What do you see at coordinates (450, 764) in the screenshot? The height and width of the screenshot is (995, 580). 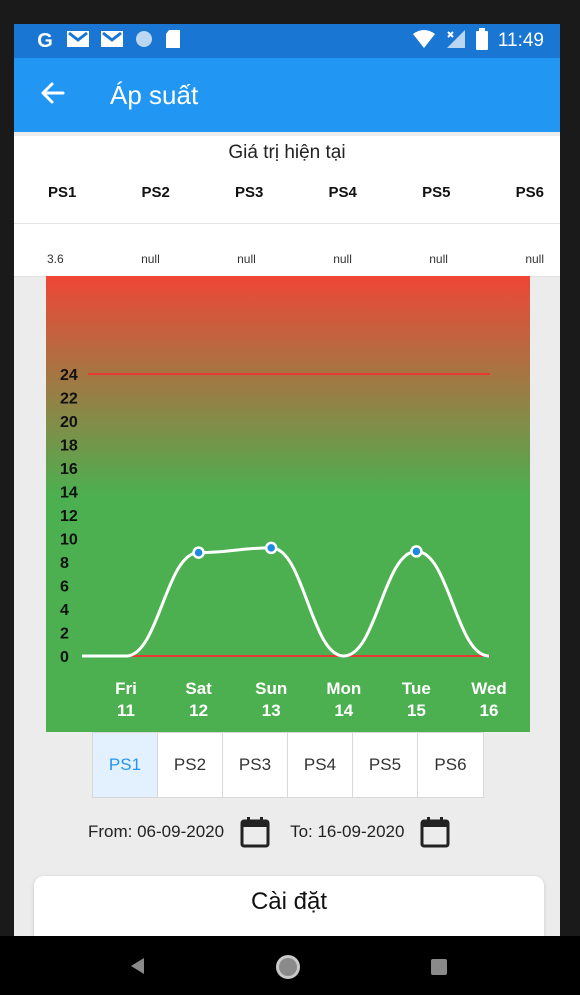 I see `tab-ps6: PS6` at bounding box center [450, 764].